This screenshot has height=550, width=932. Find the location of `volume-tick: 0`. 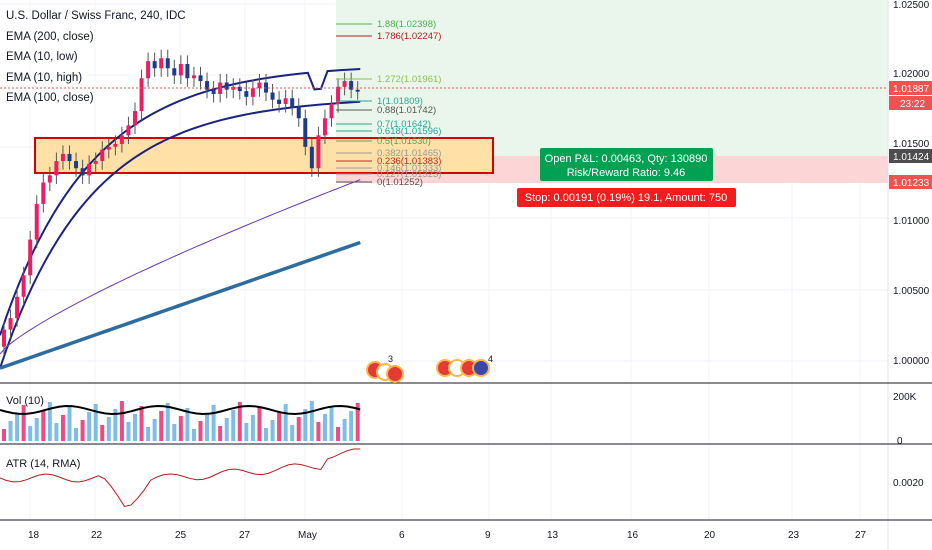

volume-tick: 0 is located at coordinates (900, 441).